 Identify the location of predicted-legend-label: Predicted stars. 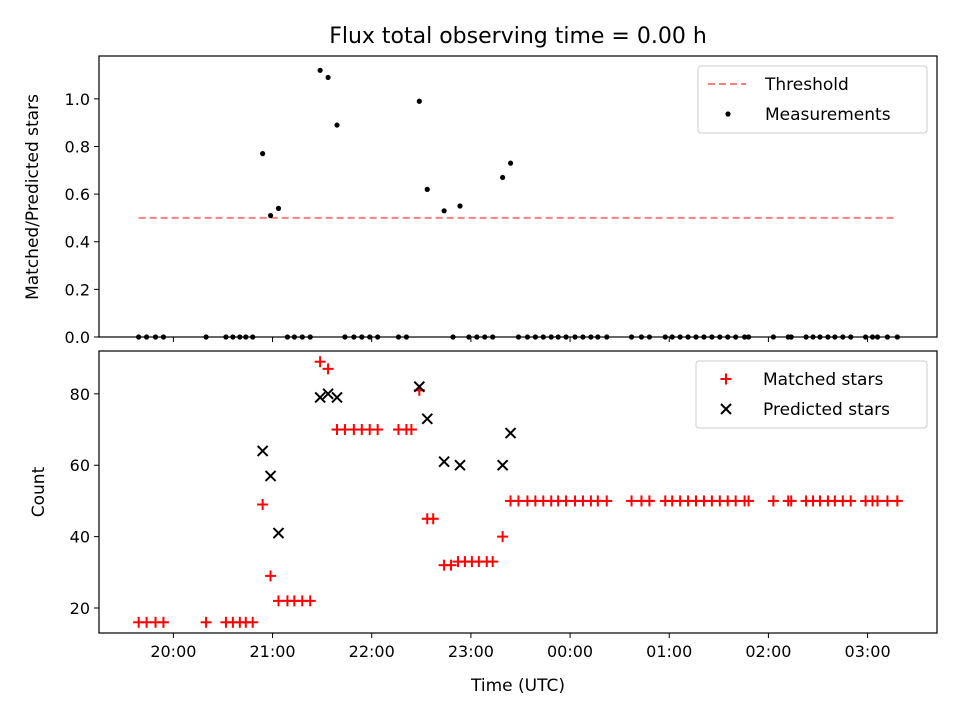
(826, 410).